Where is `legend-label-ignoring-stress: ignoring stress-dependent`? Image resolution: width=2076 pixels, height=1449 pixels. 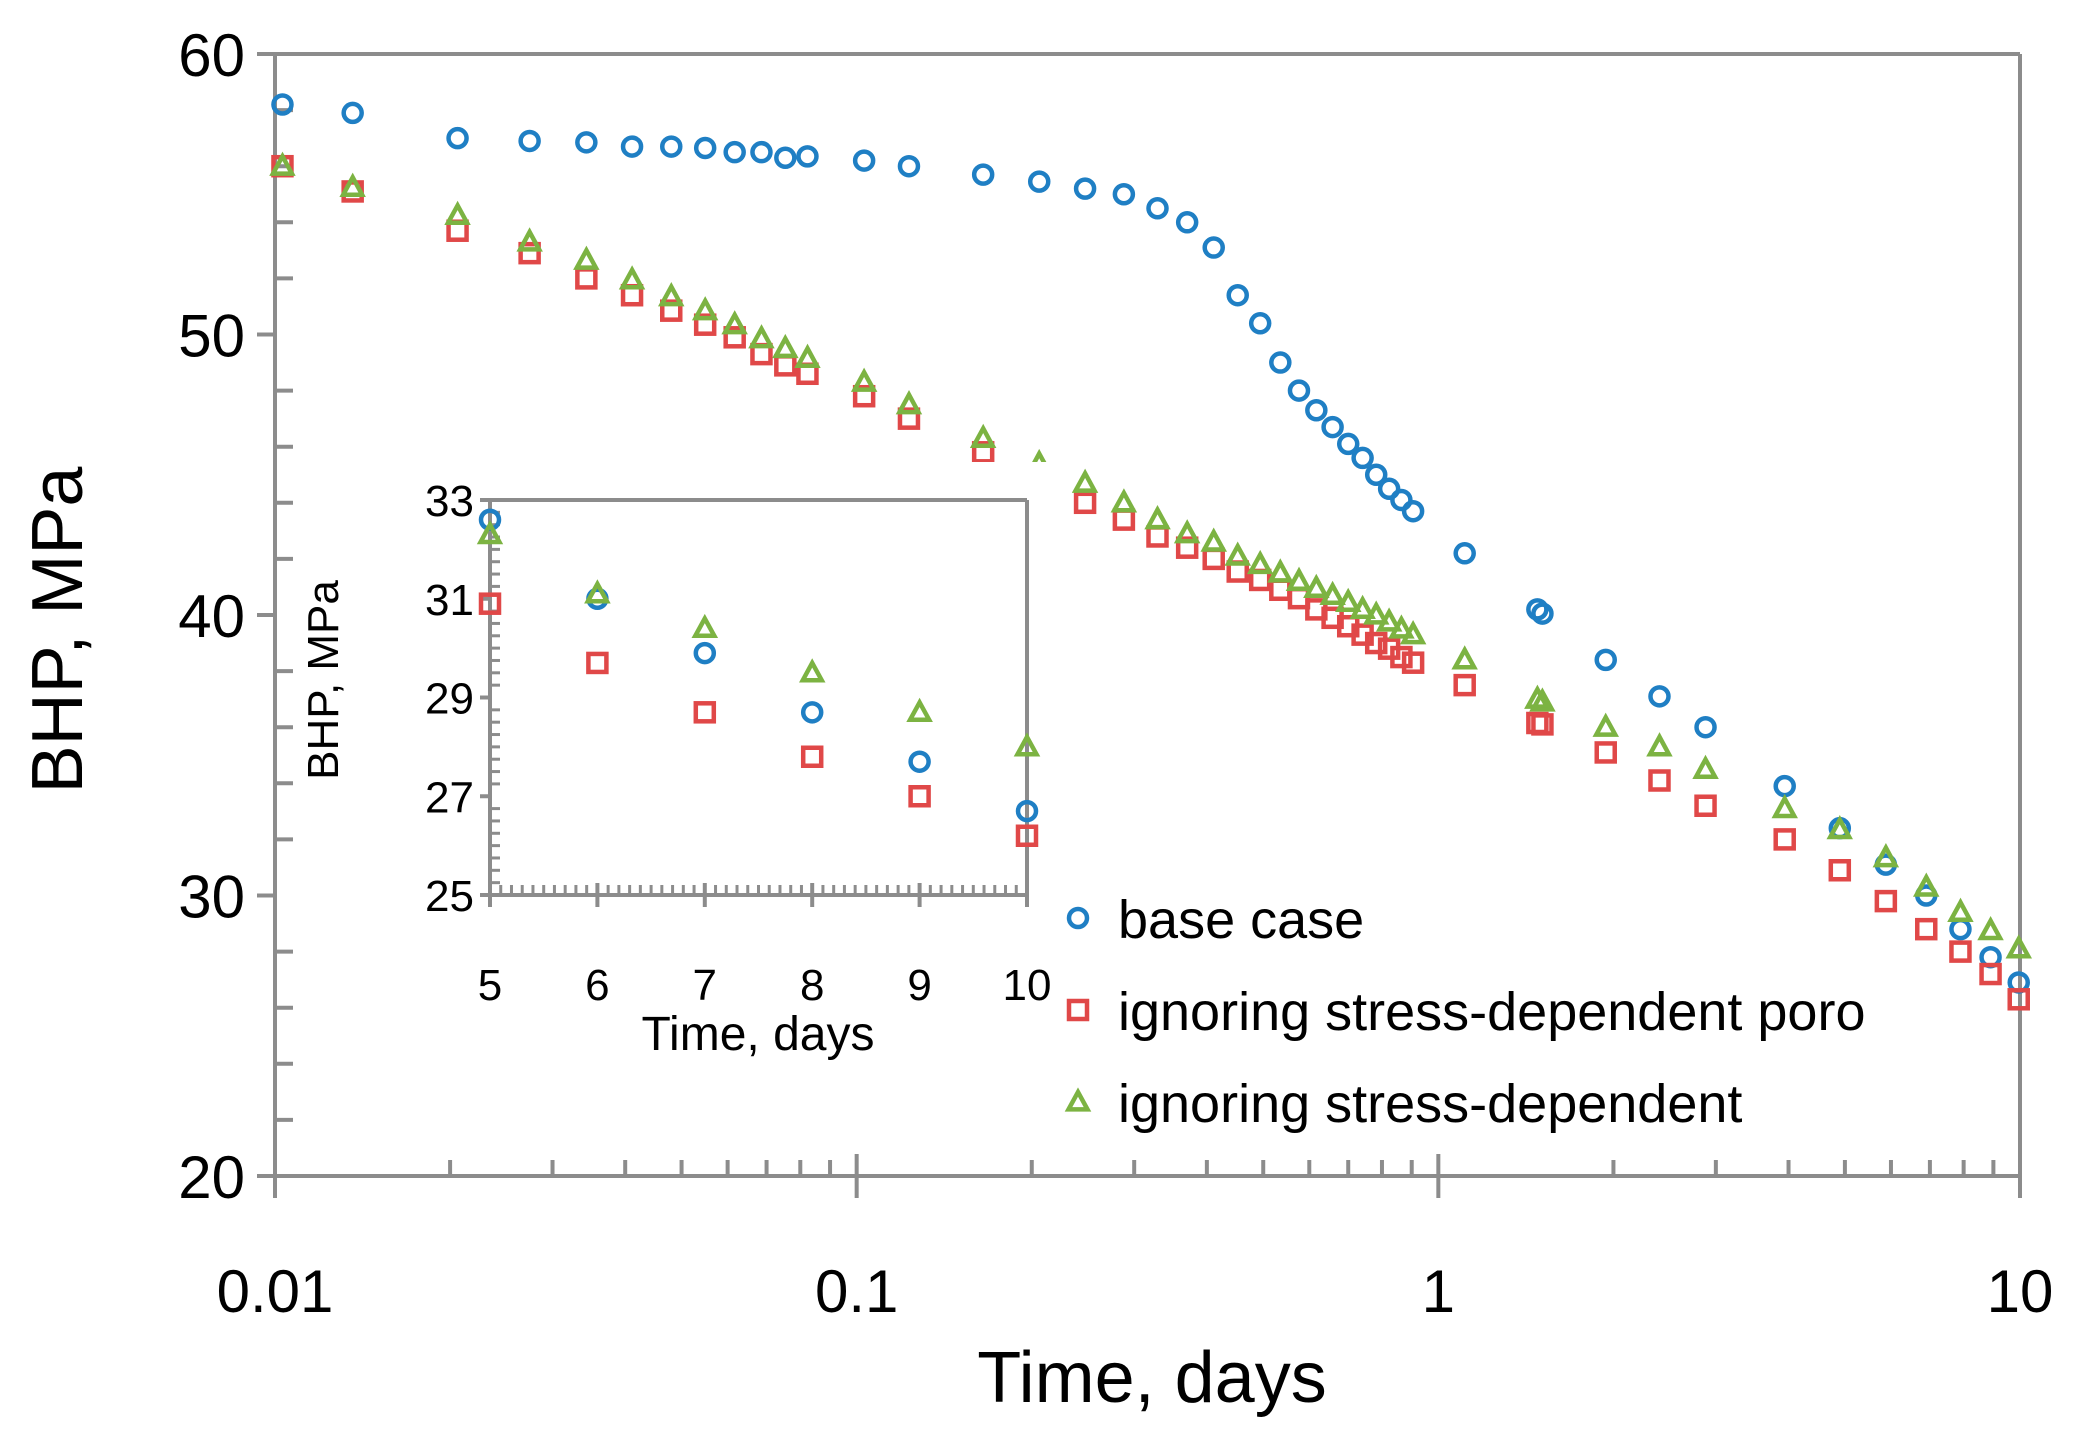 legend-label-ignoring-stress: ignoring stress-dependent is located at coordinates (1430, 1104).